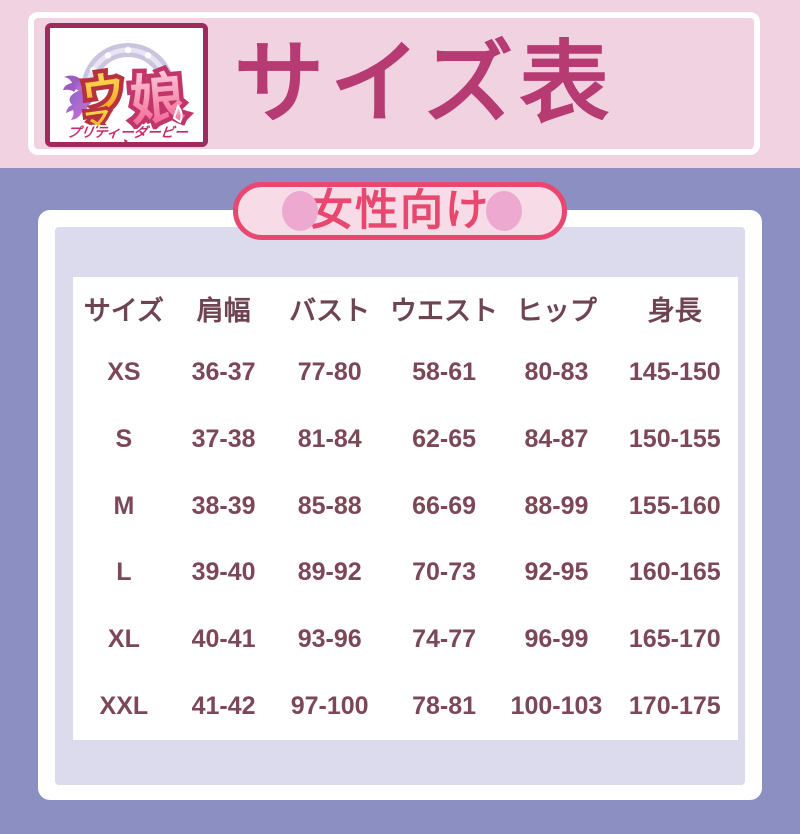  What do you see at coordinates (556, 438) in the screenshot?
I see `value-cell: 84-87` at bounding box center [556, 438].